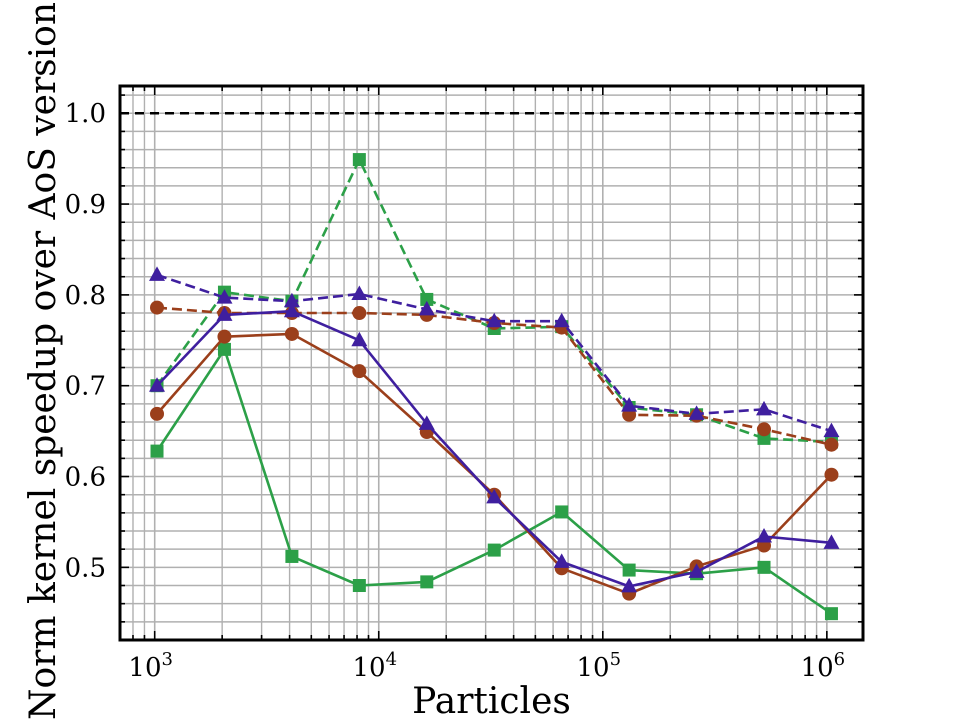  I want to click on y-tick-label: 0.5, so click(85, 568).